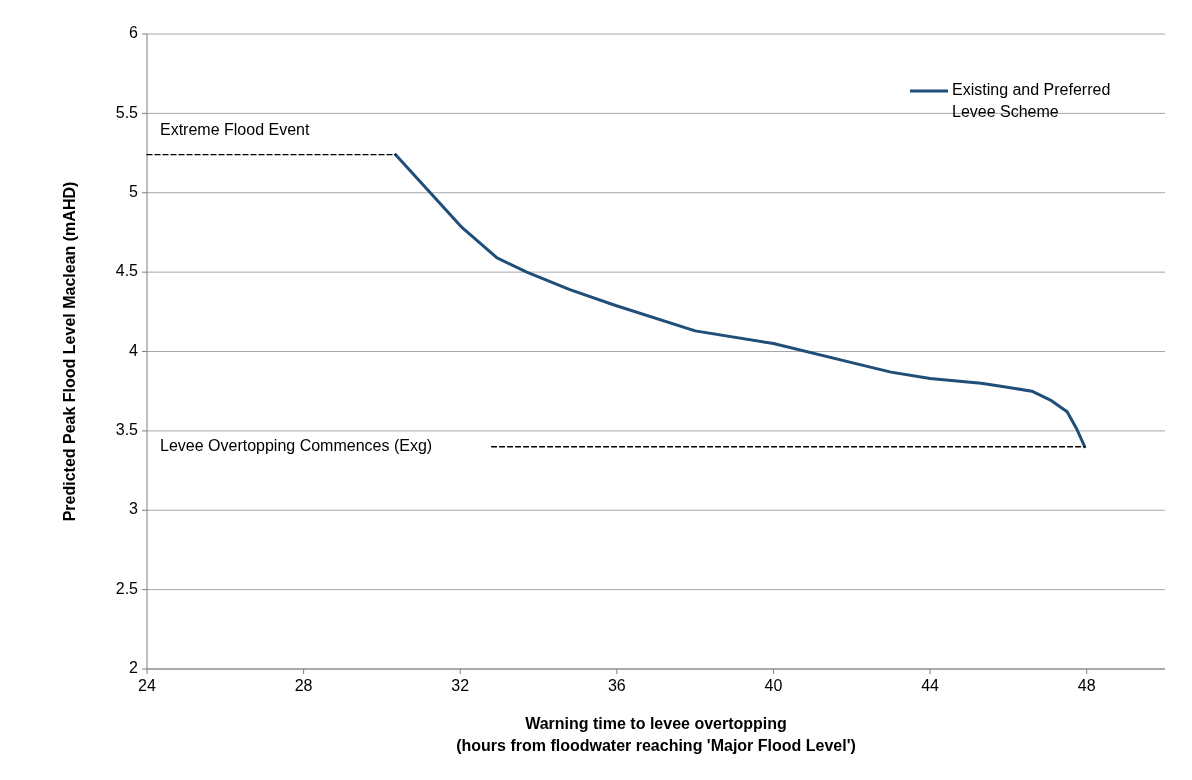 The width and height of the screenshot is (1192, 780). Describe the element at coordinates (127, 588) in the screenshot. I see `y-tick-label: 2.5` at that location.